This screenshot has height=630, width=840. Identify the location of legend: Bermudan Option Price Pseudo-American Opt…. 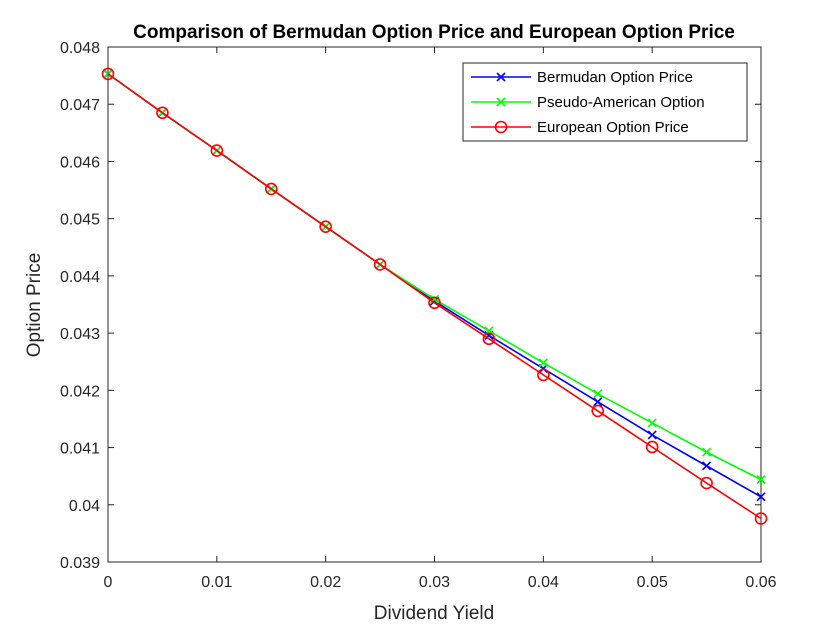
(605, 102).